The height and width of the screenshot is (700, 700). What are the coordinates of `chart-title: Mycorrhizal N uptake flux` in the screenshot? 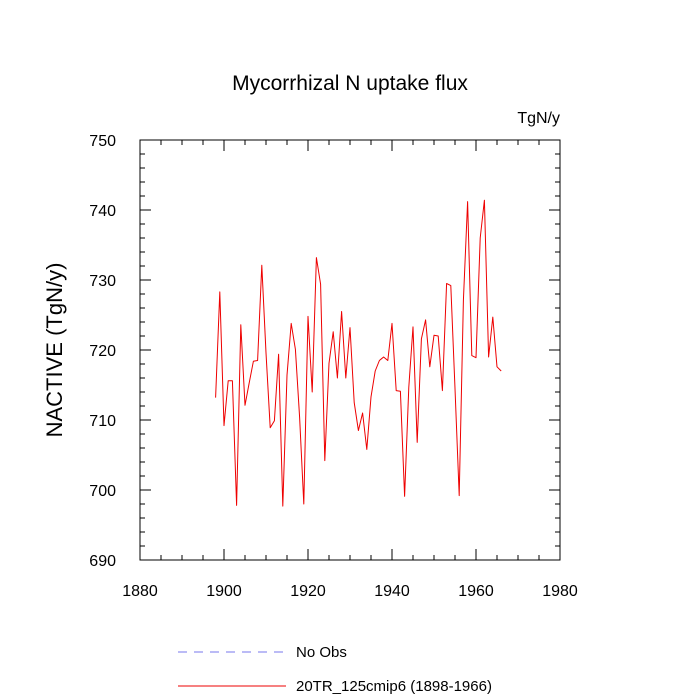 It's located at (350, 83).